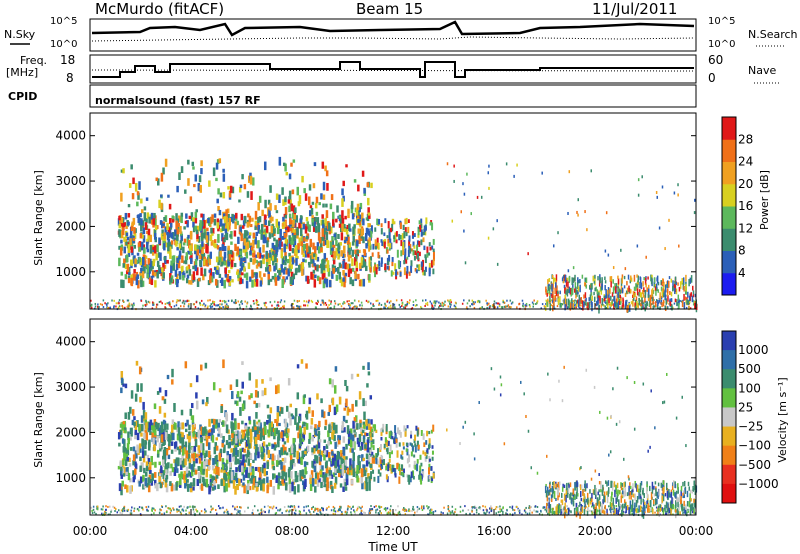  Describe the element at coordinates (729, 195) in the screenshot. I see `power-colorbar-swatch` at that location.